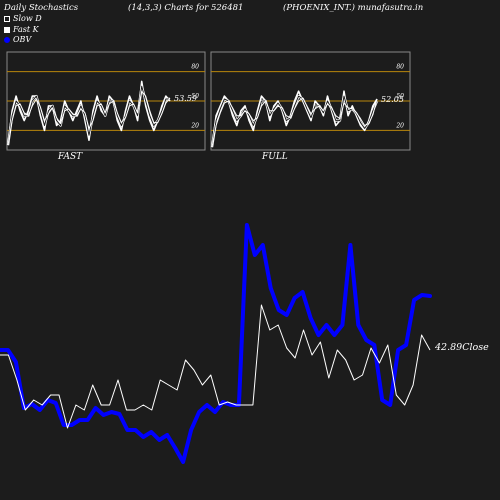 This screenshot has height=500, width=500. What do you see at coordinates (27, 18) in the screenshot?
I see `legend-label-slow-d: Slow D` at bounding box center [27, 18].